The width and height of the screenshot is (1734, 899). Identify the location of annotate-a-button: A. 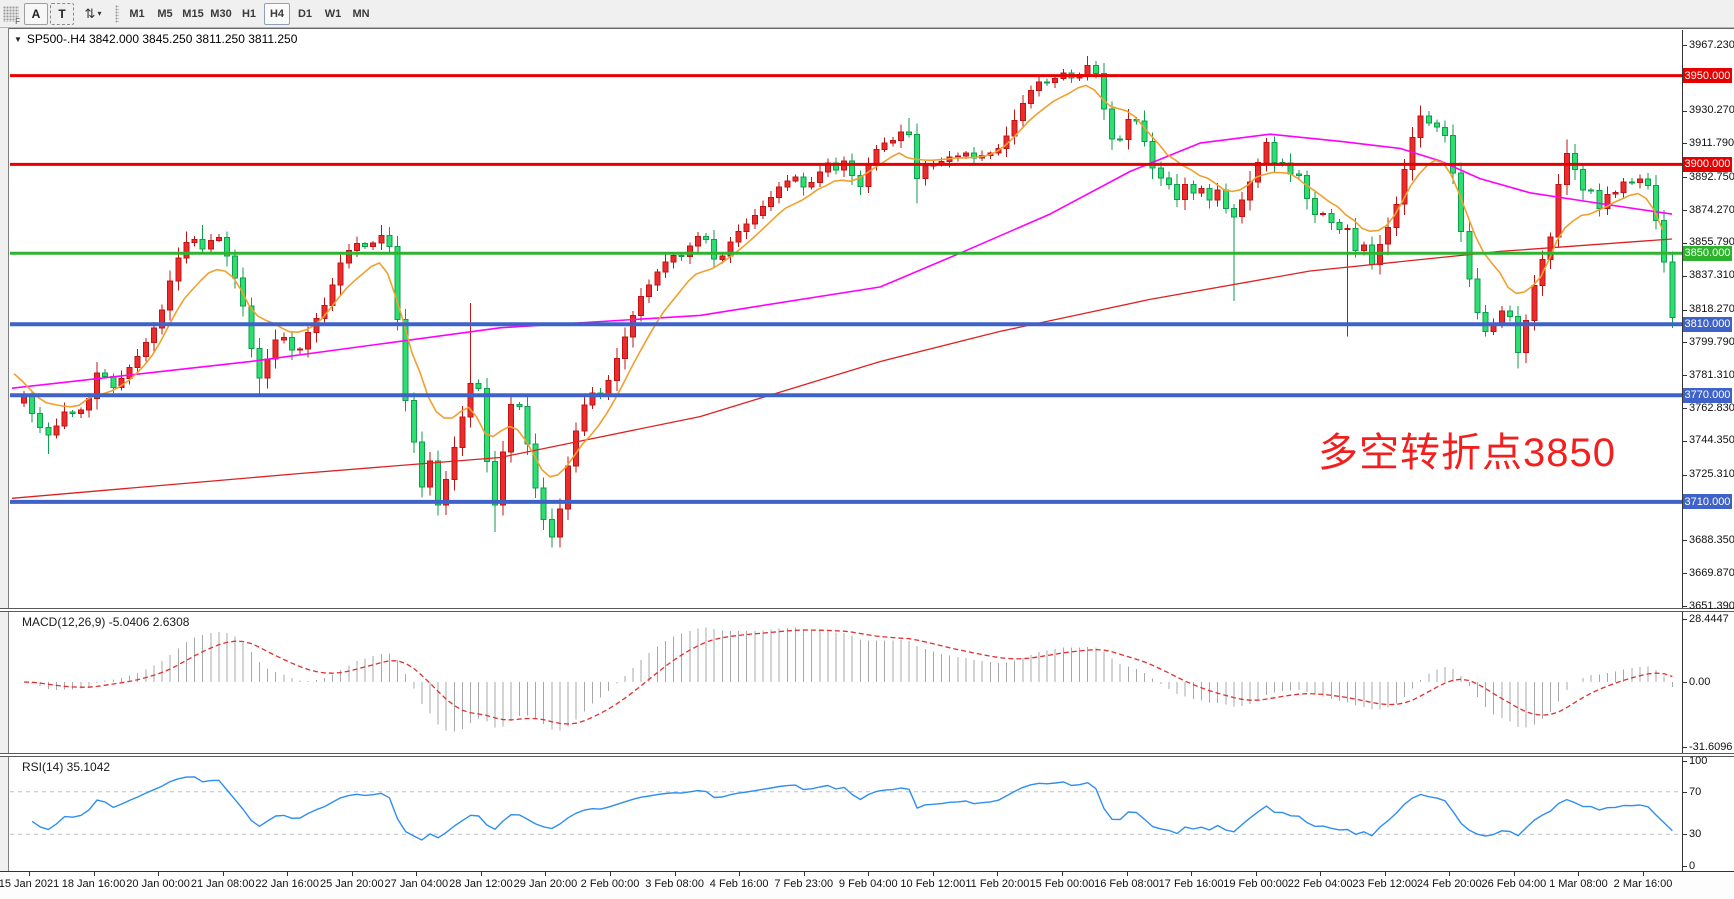
(36, 13).